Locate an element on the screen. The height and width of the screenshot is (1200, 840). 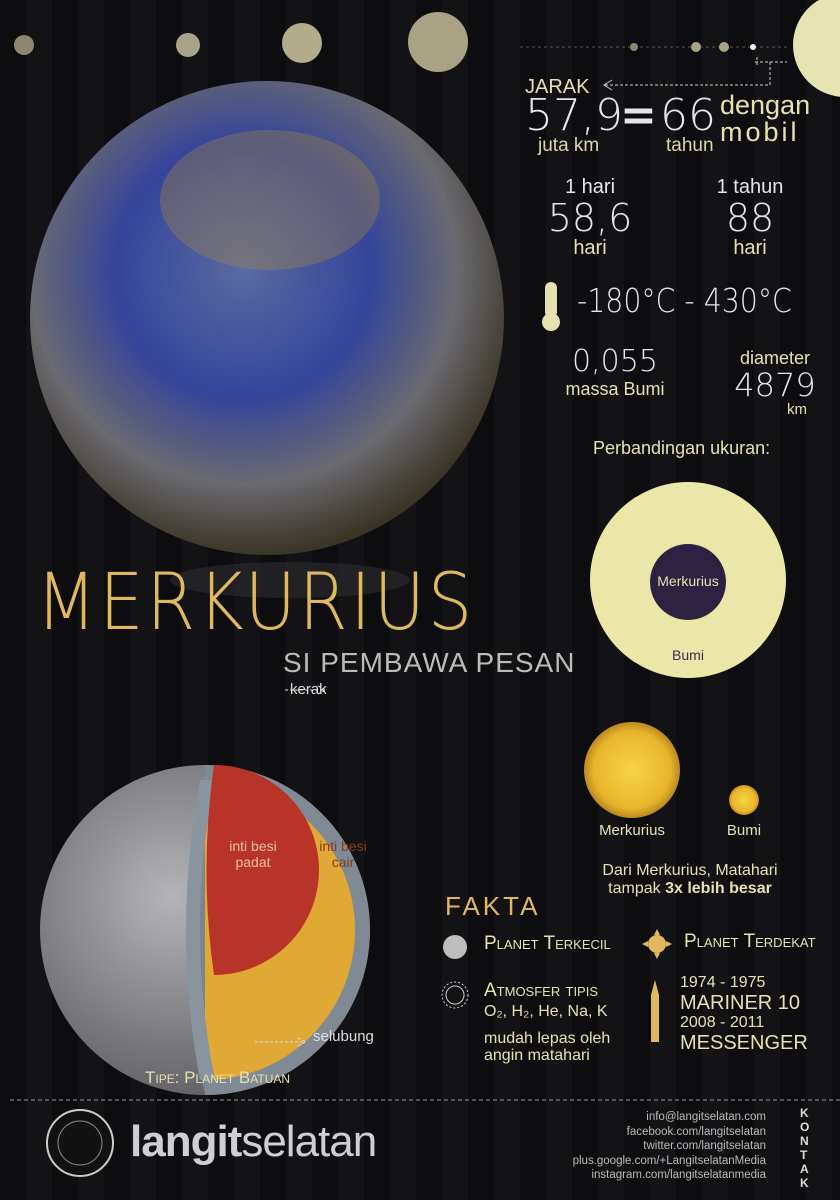
size-compare-heading: Perbandingan ukuran: is located at coordinates (682, 448).